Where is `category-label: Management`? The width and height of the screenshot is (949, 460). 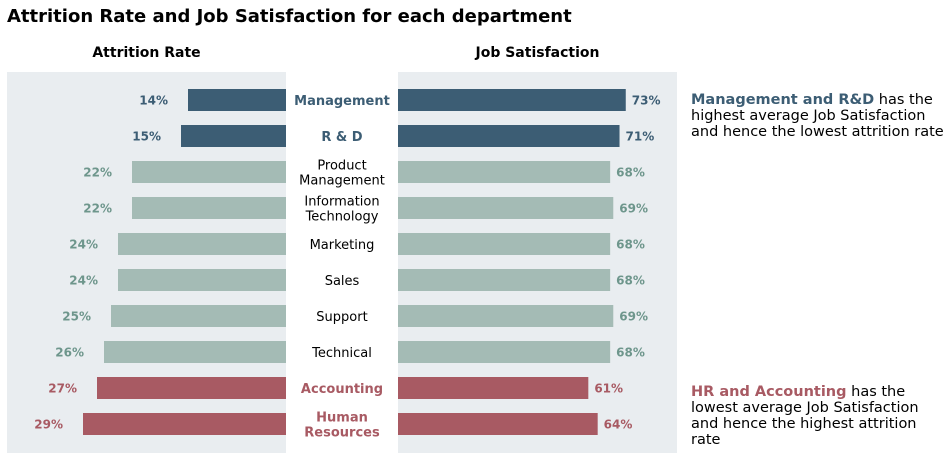
category-label: Management is located at coordinates (342, 101).